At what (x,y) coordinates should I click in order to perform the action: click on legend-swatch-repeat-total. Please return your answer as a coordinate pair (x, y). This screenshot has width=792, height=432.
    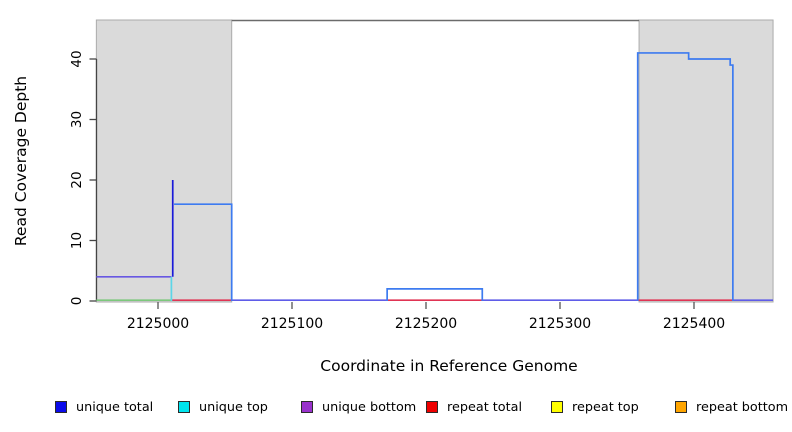
    Looking at the image, I should click on (432, 407).